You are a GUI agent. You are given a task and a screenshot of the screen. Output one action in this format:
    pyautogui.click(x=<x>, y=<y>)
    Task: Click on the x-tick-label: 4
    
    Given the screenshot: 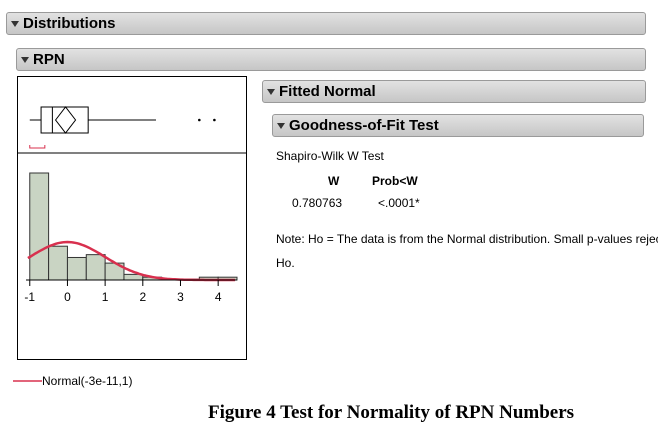 What is the action you would take?
    pyautogui.click(x=218, y=297)
    